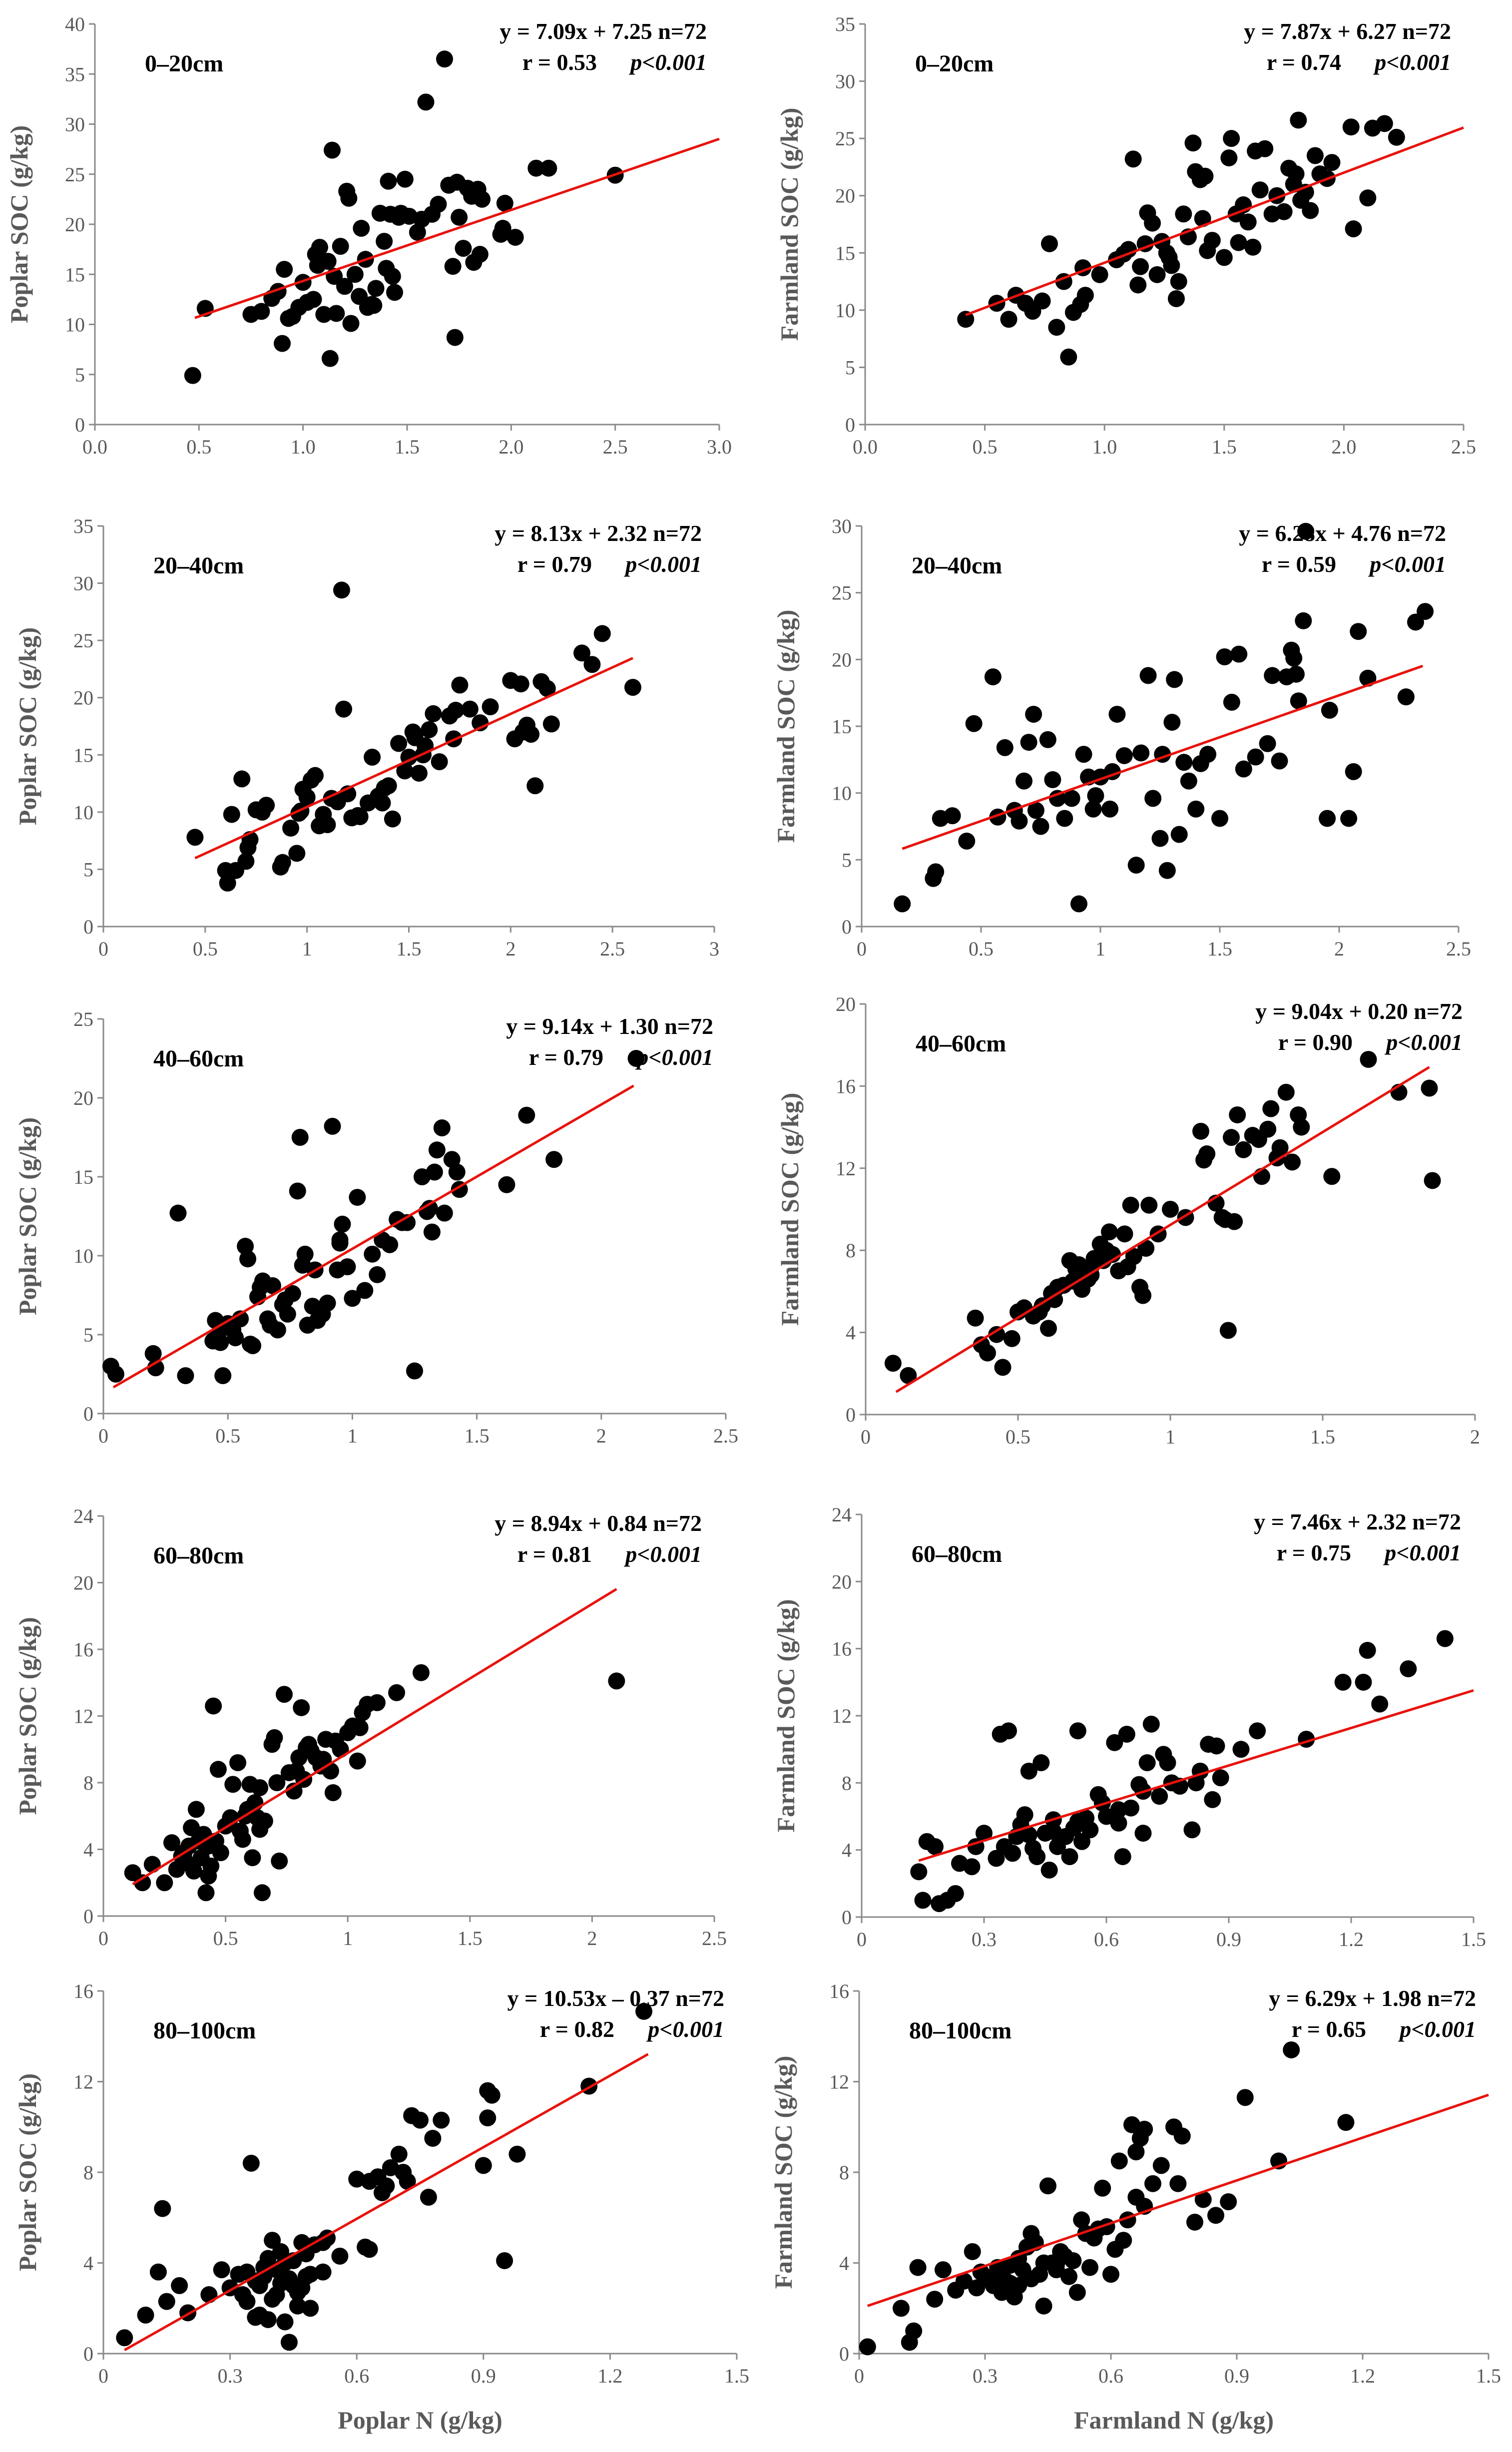 This screenshot has height=2452, width=1512. Describe the element at coordinates (470, 1938) in the screenshot. I see `x-tick-label: 1.5` at that location.